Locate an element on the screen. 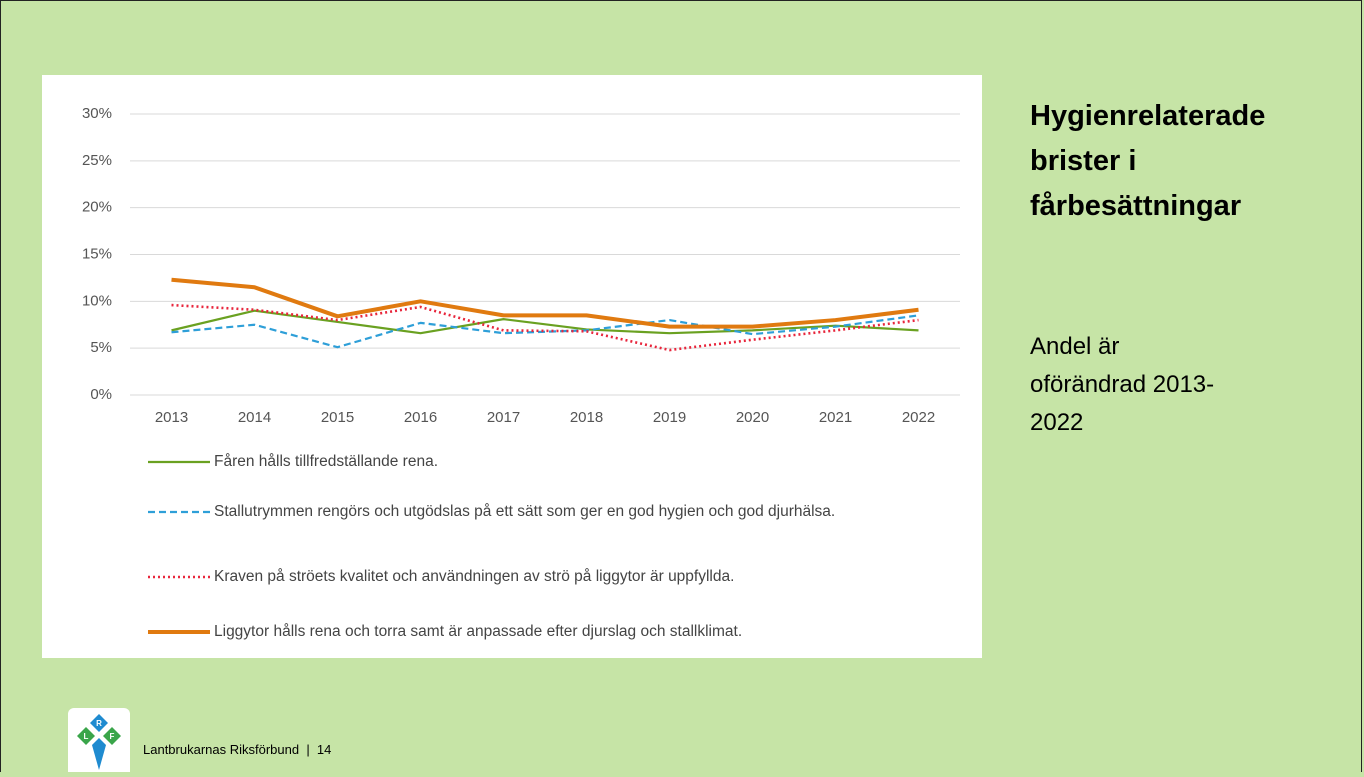  x-tick-label: 2022 is located at coordinates (918, 417).